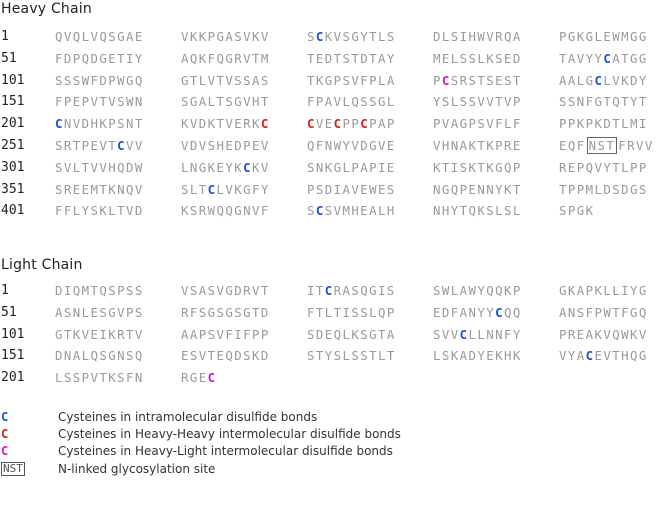 This screenshot has height=515, width=671. What do you see at coordinates (603, 123) in the screenshot?
I see `sequence-block: PPKPKDTLMI` at bounding box center [603, 123].